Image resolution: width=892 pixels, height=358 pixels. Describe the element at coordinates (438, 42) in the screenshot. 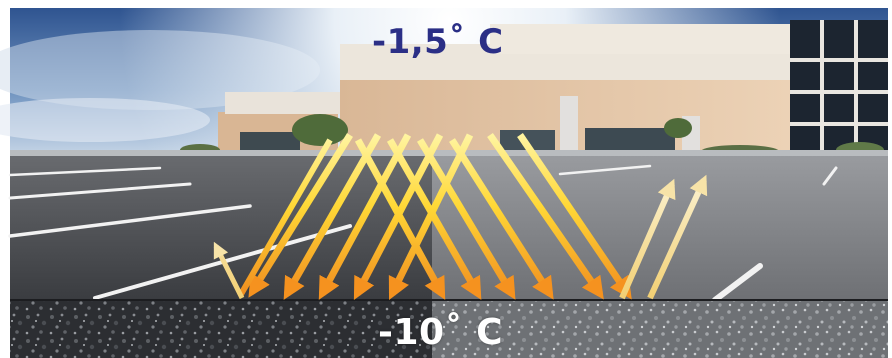

I see `air-temperature-label: -1,5˚ C` at that location.